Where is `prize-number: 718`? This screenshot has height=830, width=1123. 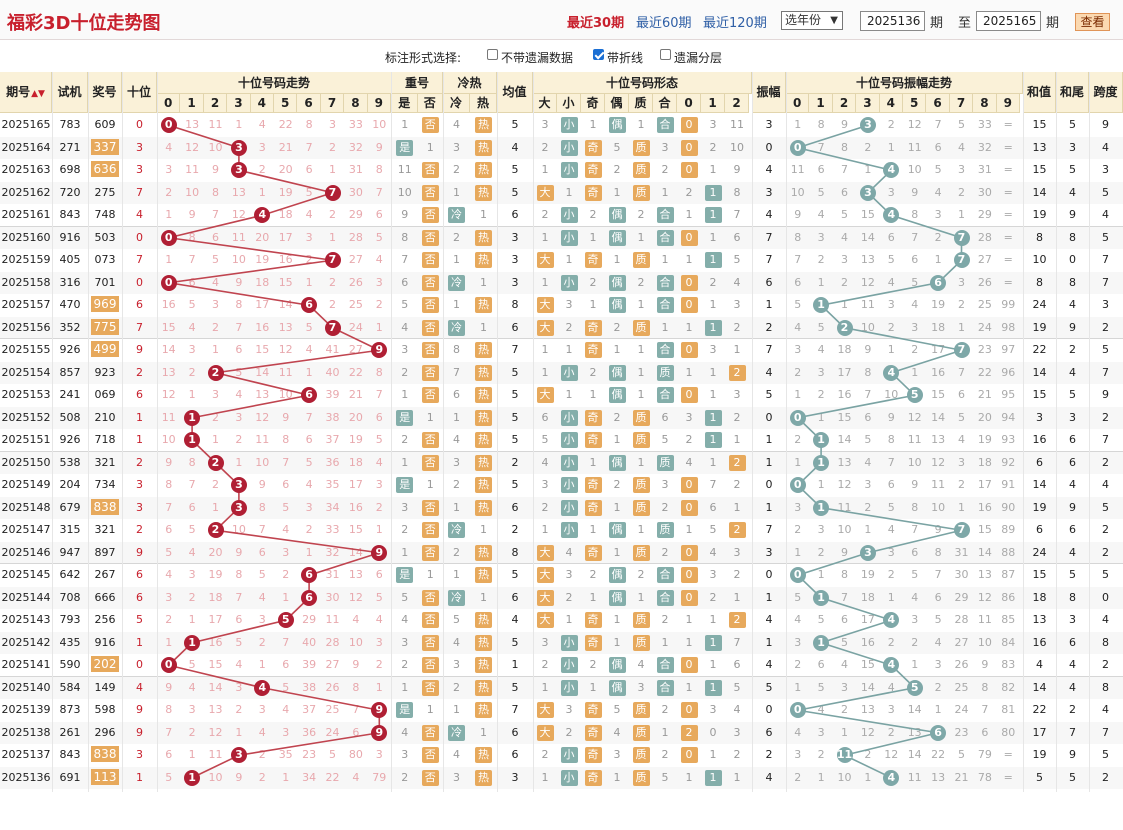 prize-number: 718 is located at coordinates (105, 439).